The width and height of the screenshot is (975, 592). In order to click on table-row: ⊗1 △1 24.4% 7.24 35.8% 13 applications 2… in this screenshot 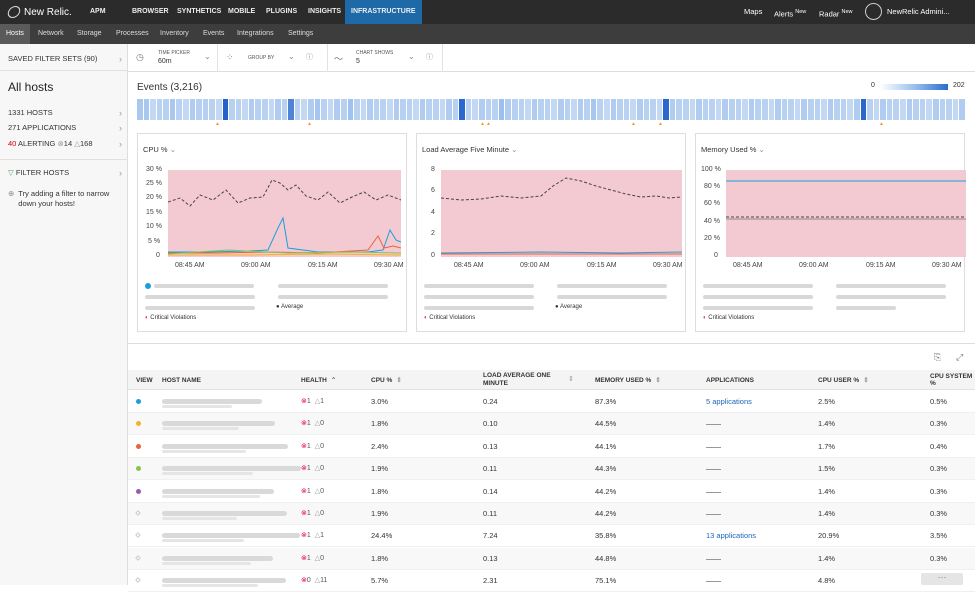, I will do `click(551, 536)`.